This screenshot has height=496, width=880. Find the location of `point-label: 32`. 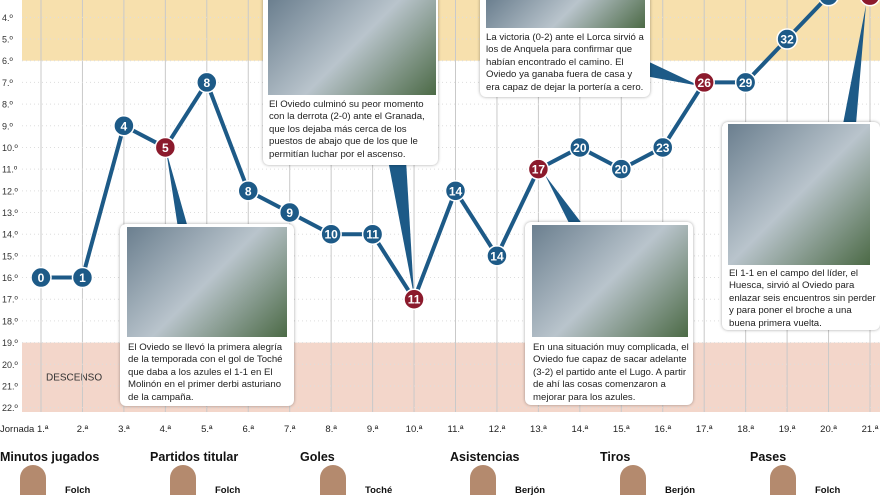

point-label: 32 is located at coordinates (787, 40).